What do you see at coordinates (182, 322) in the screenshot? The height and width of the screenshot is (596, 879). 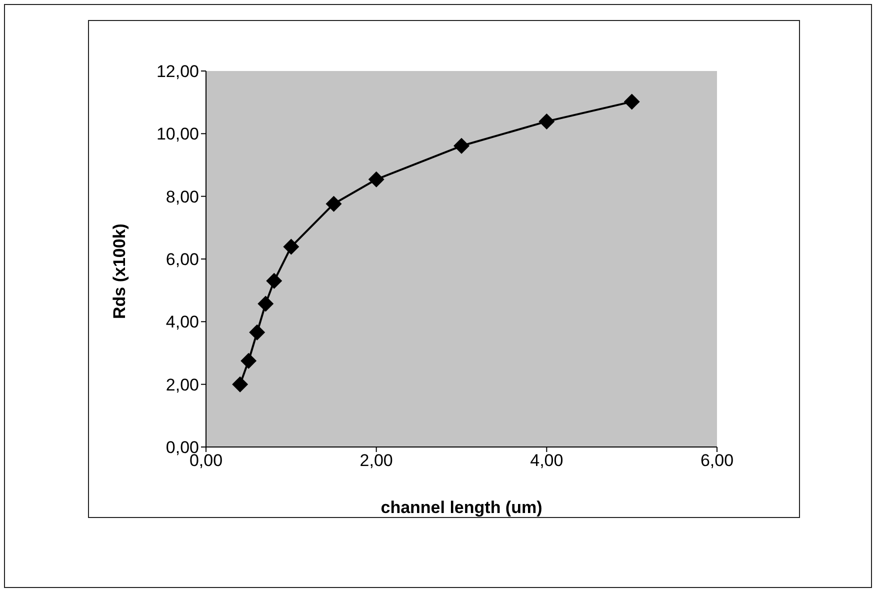 I see `y-tick-label: 4,00` at bounding box center [182, 322].